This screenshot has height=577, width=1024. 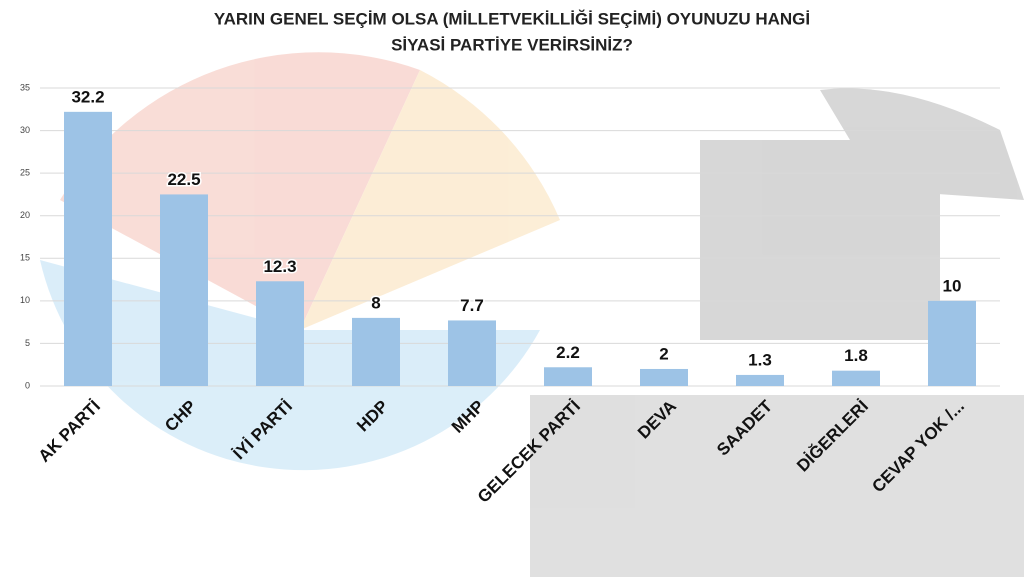 I want to click on value-label: 2, so click(x=663, y=353).